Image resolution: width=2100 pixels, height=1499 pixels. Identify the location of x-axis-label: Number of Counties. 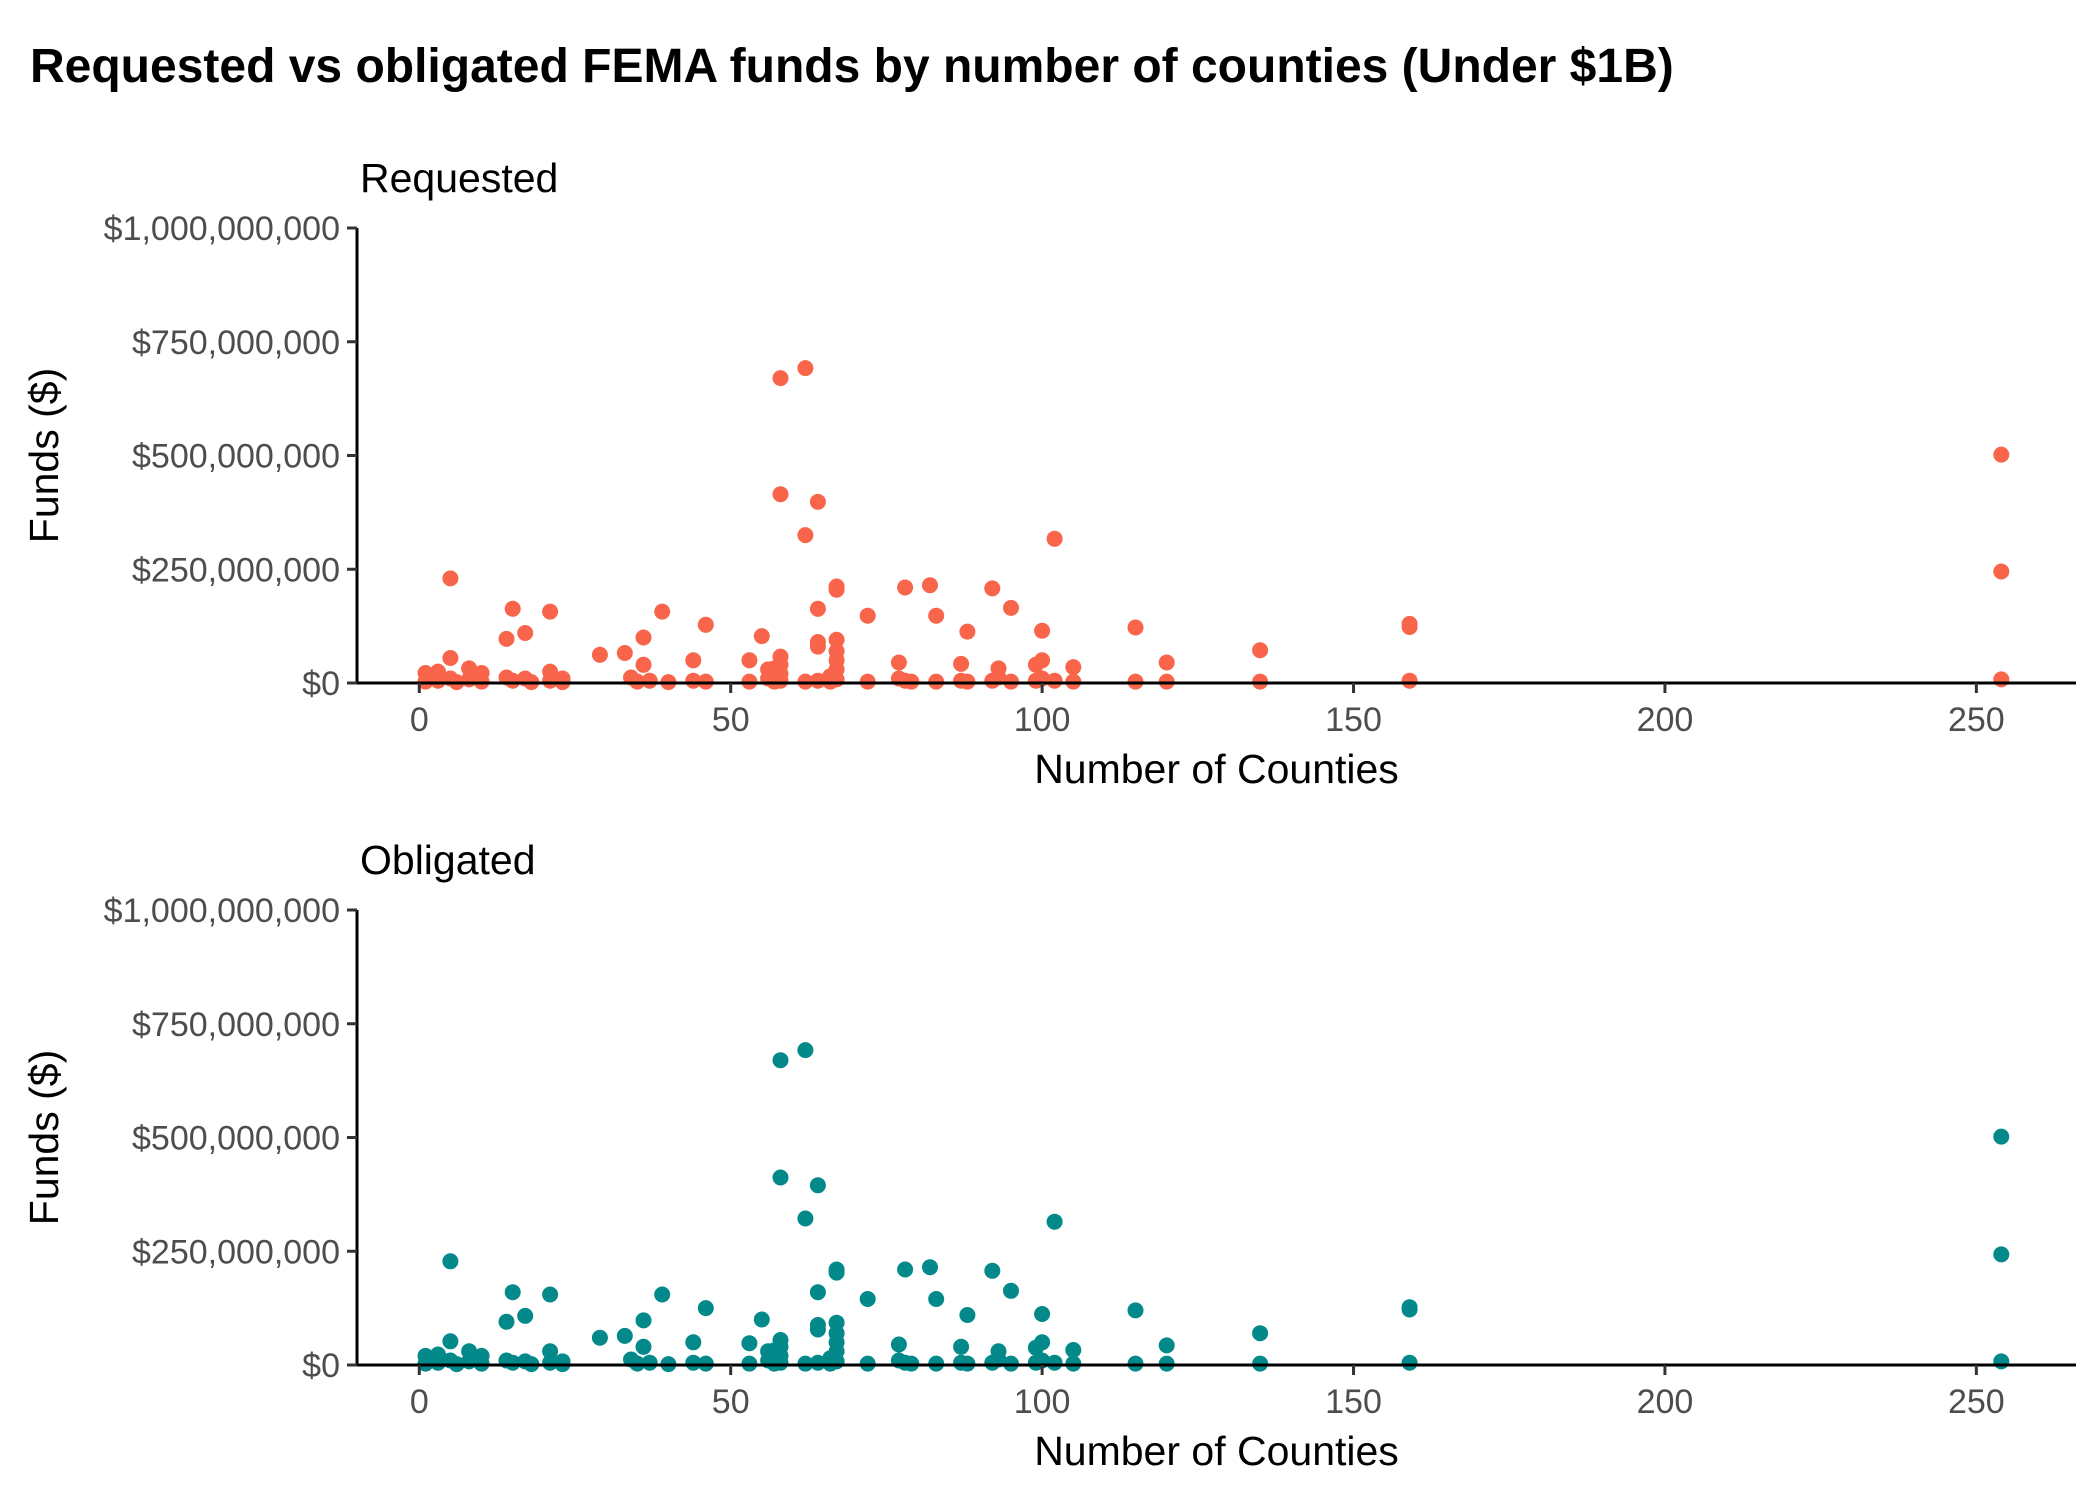
(1216, 1451).